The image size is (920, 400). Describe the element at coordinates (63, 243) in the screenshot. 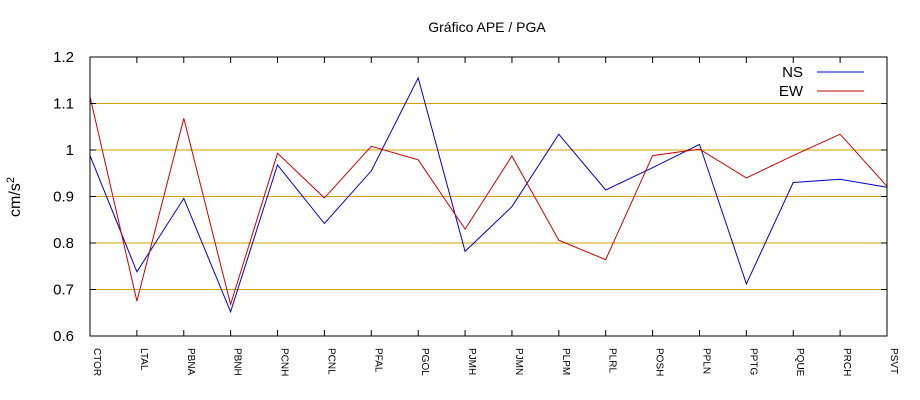

I see `y-tick-label: 0.8` at that location.